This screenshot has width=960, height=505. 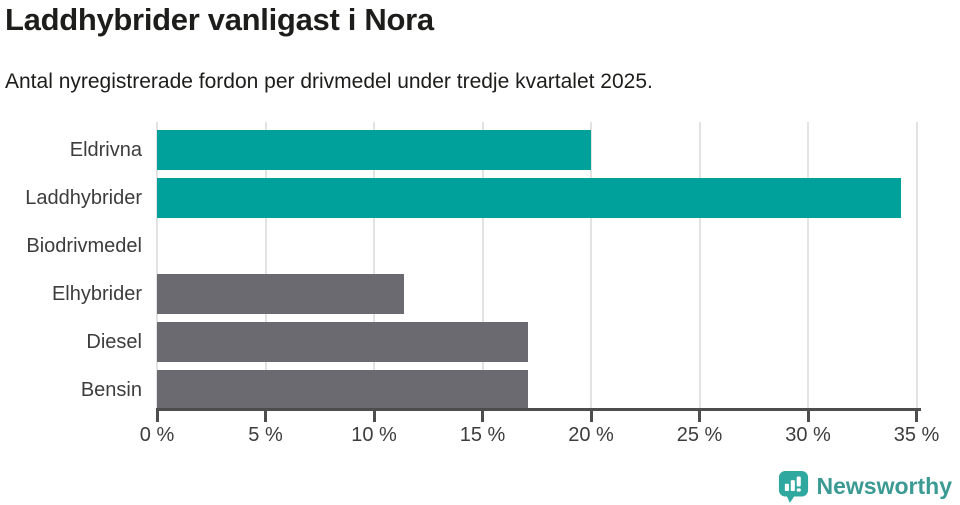 What do you see at coordinates (793, 486) in the screenshot?
I see `newsworthy-barchart-speech-bubble-icon` at bounding box center [793, 486].